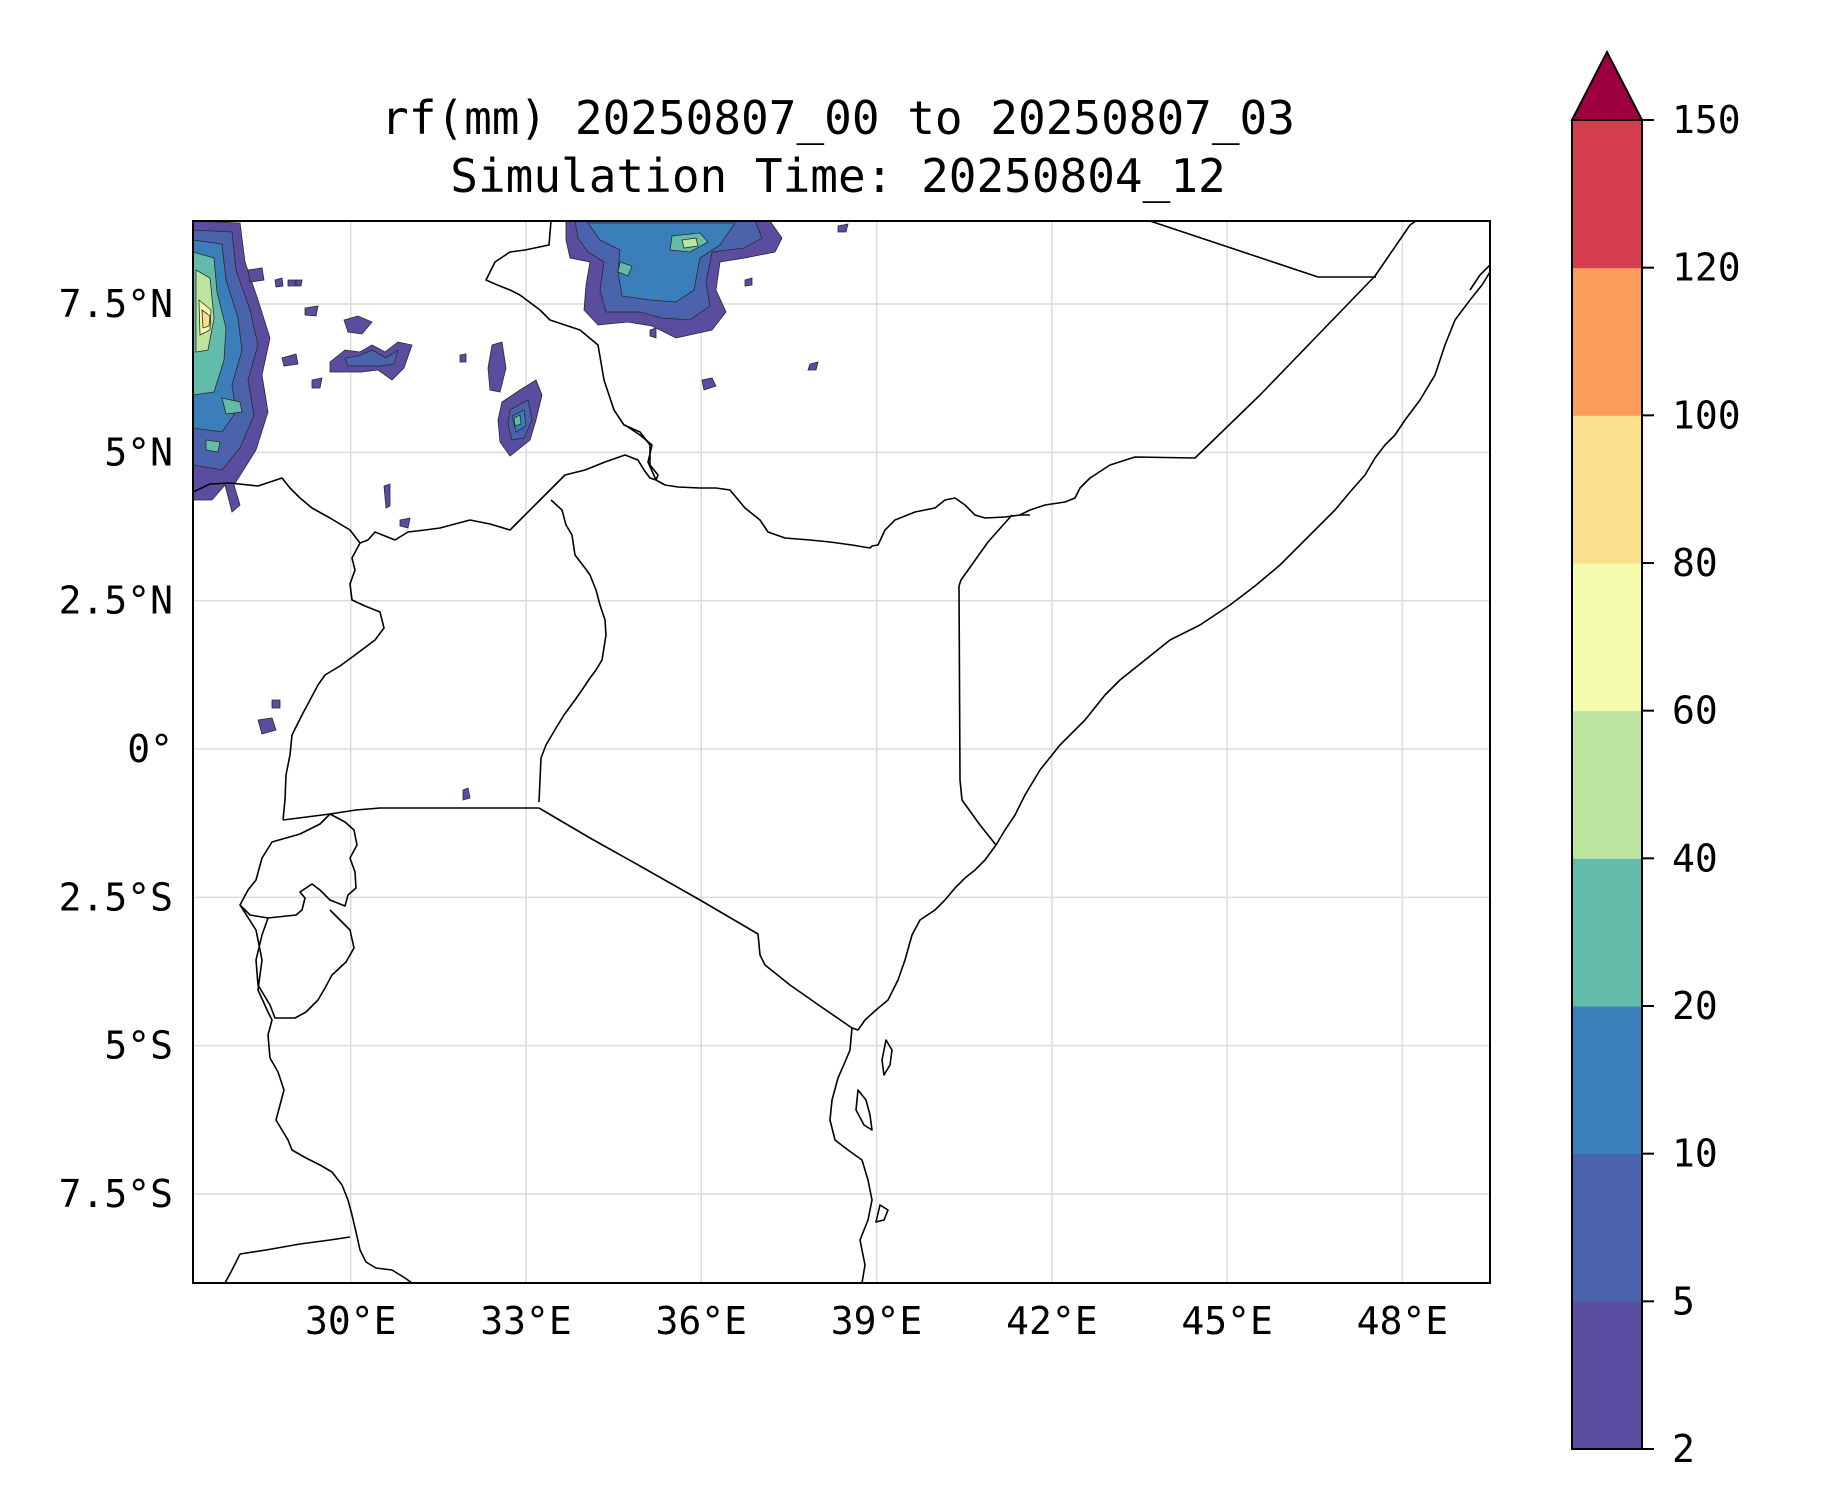 The height and width of the screenshot is (1500, 1833). What do you see at coordinates (1706, 120) in the screenshot?
I see `colorbar-tick-label: 150` at bounding box center [1706, 120].